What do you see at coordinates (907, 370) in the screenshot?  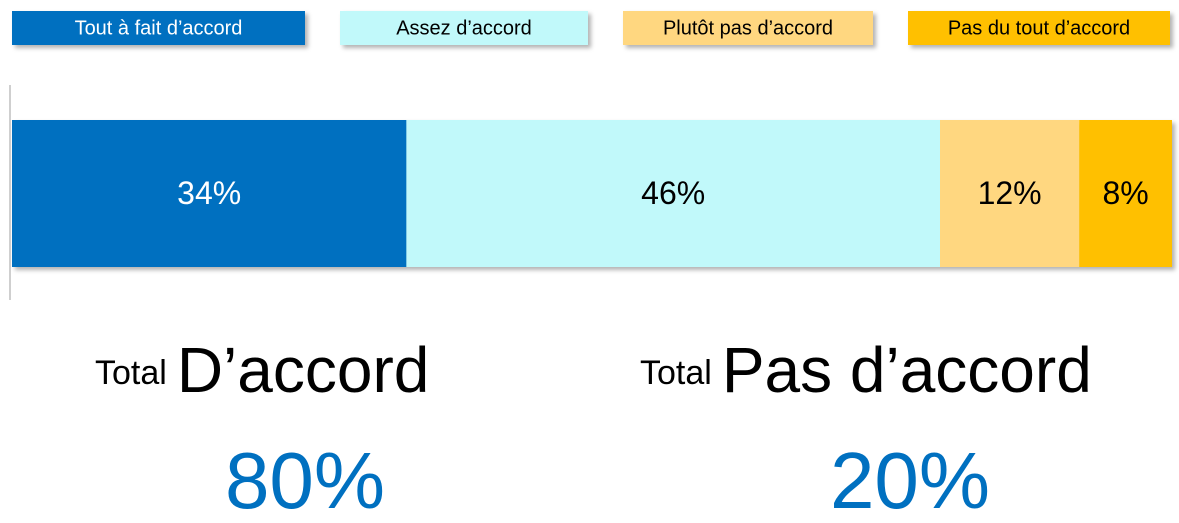 I see `total-name: Pas d’accord` at bounding box center [907, 370].